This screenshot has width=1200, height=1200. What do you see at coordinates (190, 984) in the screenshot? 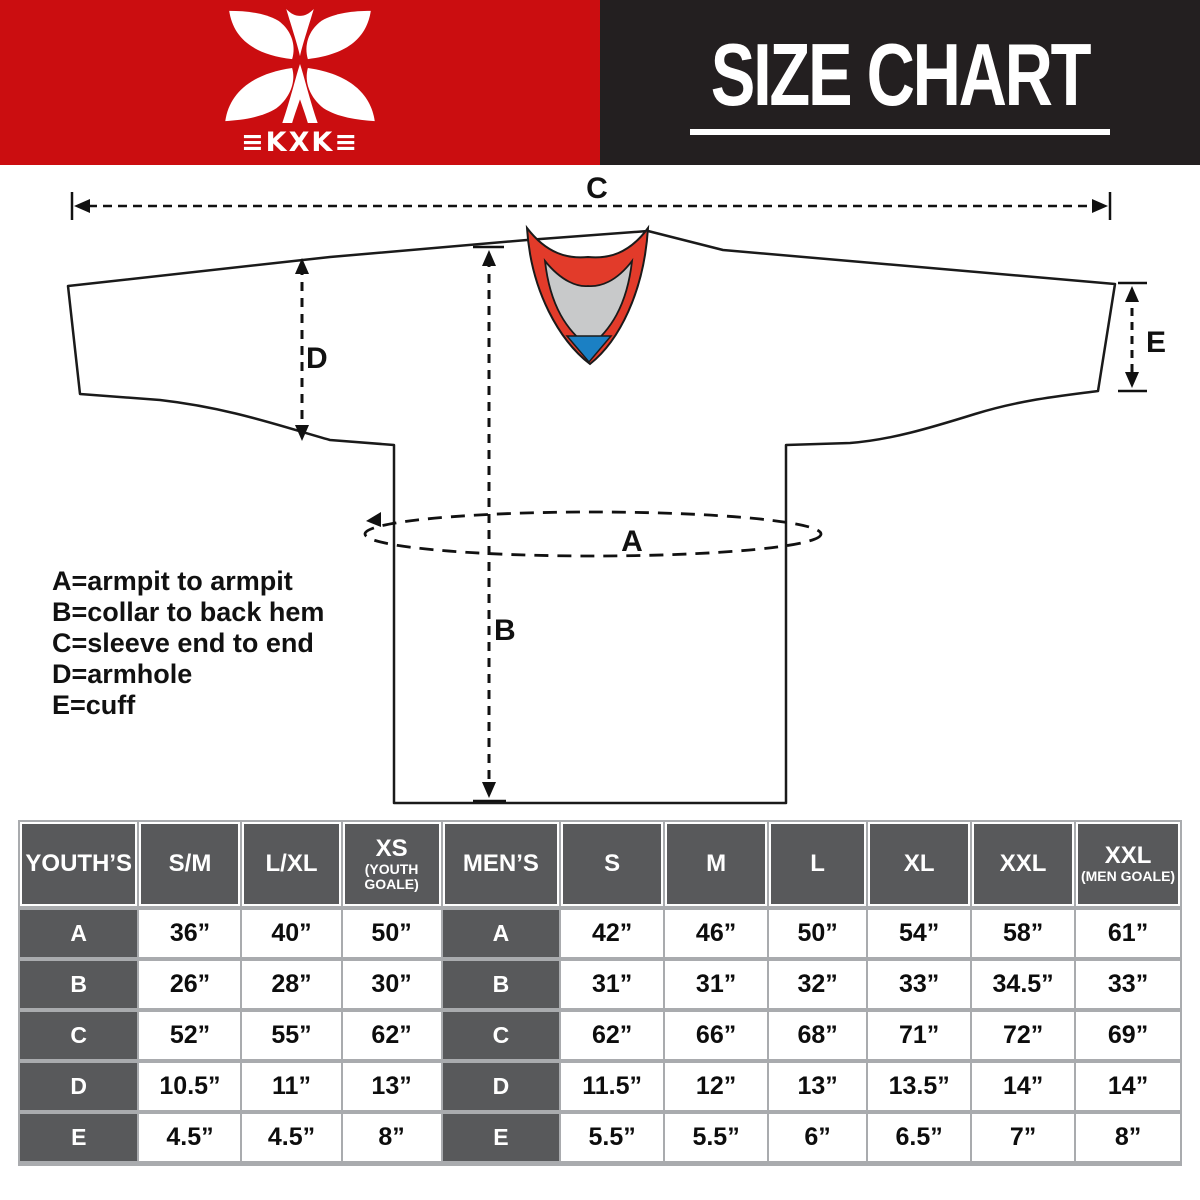
I see `table-cell: 26”` at bounding box center [190, 984].